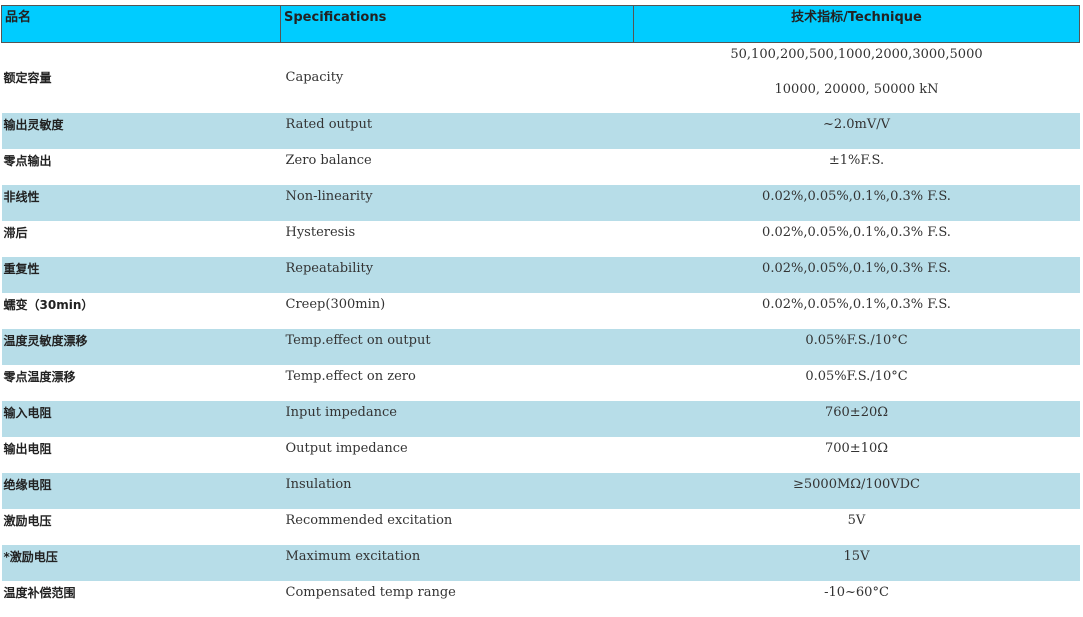 This screenshot has width=1083, height=617. I want to click on row-label-en: Insulation, so click(457, 491).